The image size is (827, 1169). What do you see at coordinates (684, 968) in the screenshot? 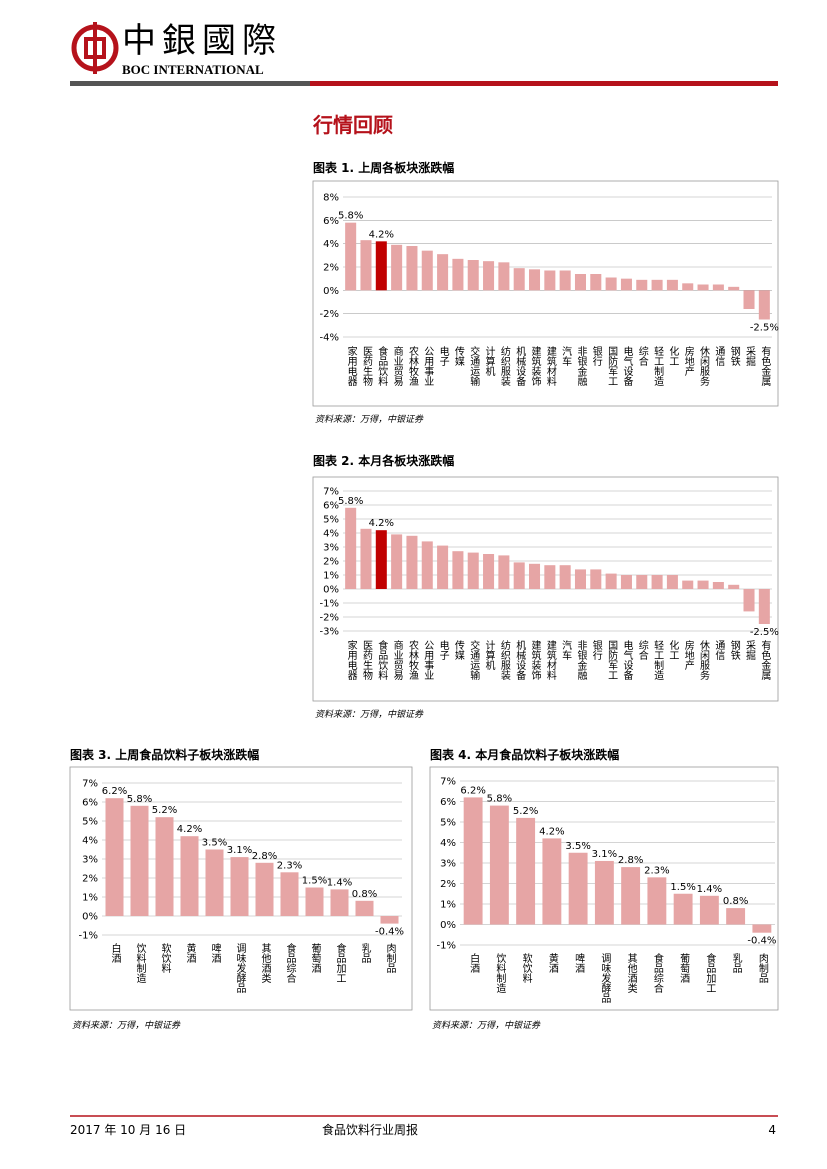
I see `x-tick-label: 葡萄酒` at bounding box center [684, 968].